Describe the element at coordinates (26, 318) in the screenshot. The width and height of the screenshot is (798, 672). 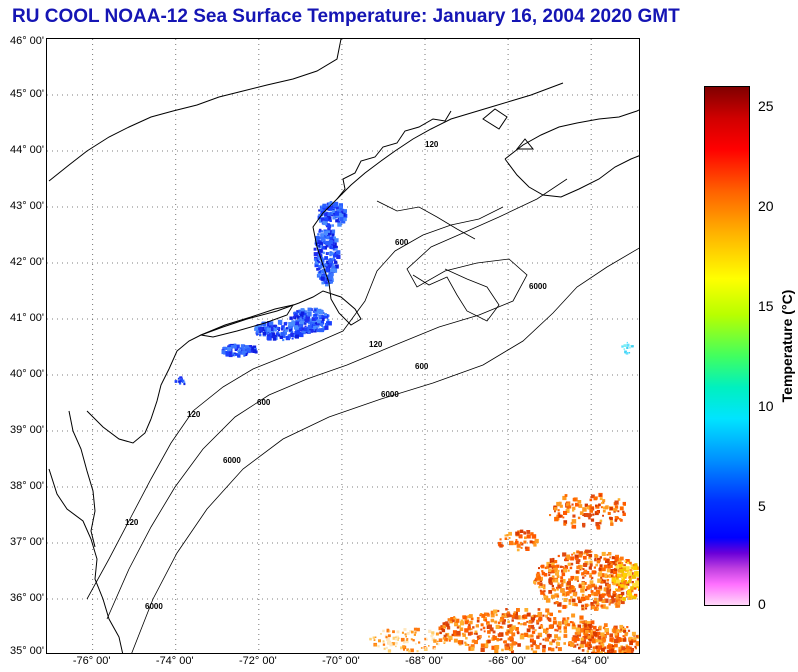
I see `latitude-label: 41° 00'` at that location.